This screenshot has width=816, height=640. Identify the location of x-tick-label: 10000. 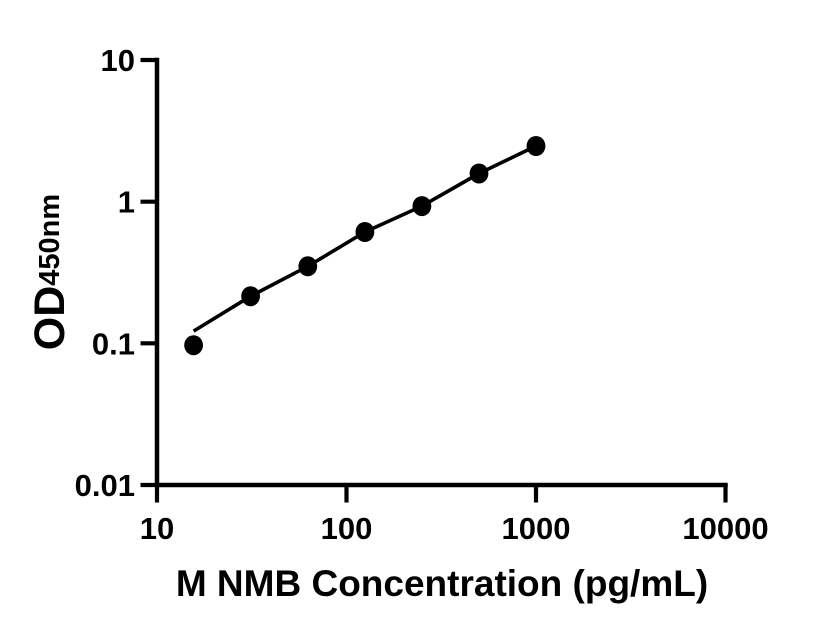
(725, 528).